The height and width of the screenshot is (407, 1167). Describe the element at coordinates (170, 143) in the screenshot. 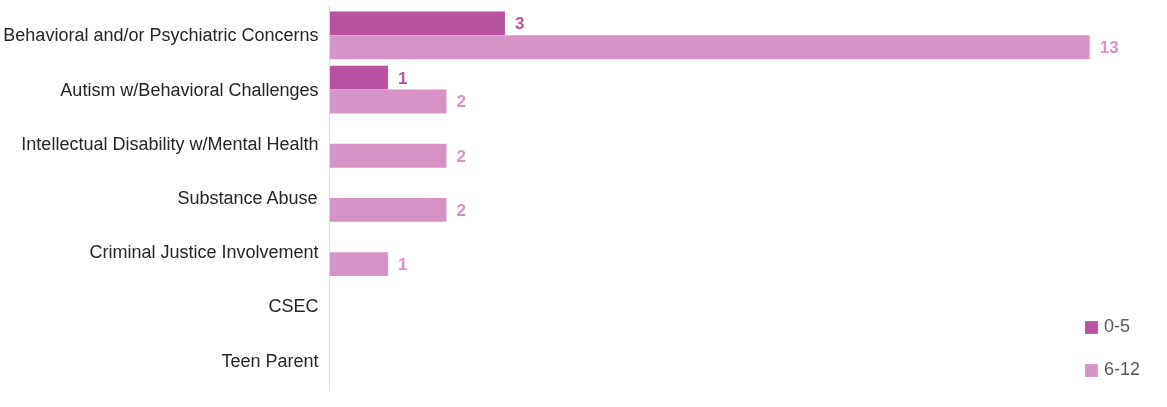

I see `y-tick-label: Intellectual Disability w/Mental Health` at that location.